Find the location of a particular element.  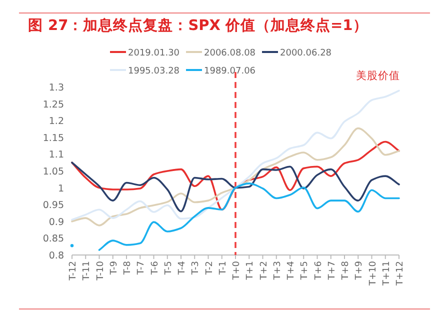

x-tick-label: T+7 is located at coordinates (332, 271).